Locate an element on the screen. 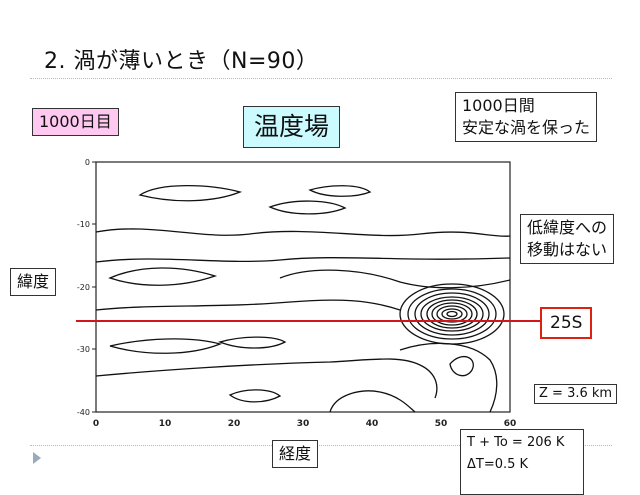  no-move-line-2: 移動はない is located at coordinates (567, 249).